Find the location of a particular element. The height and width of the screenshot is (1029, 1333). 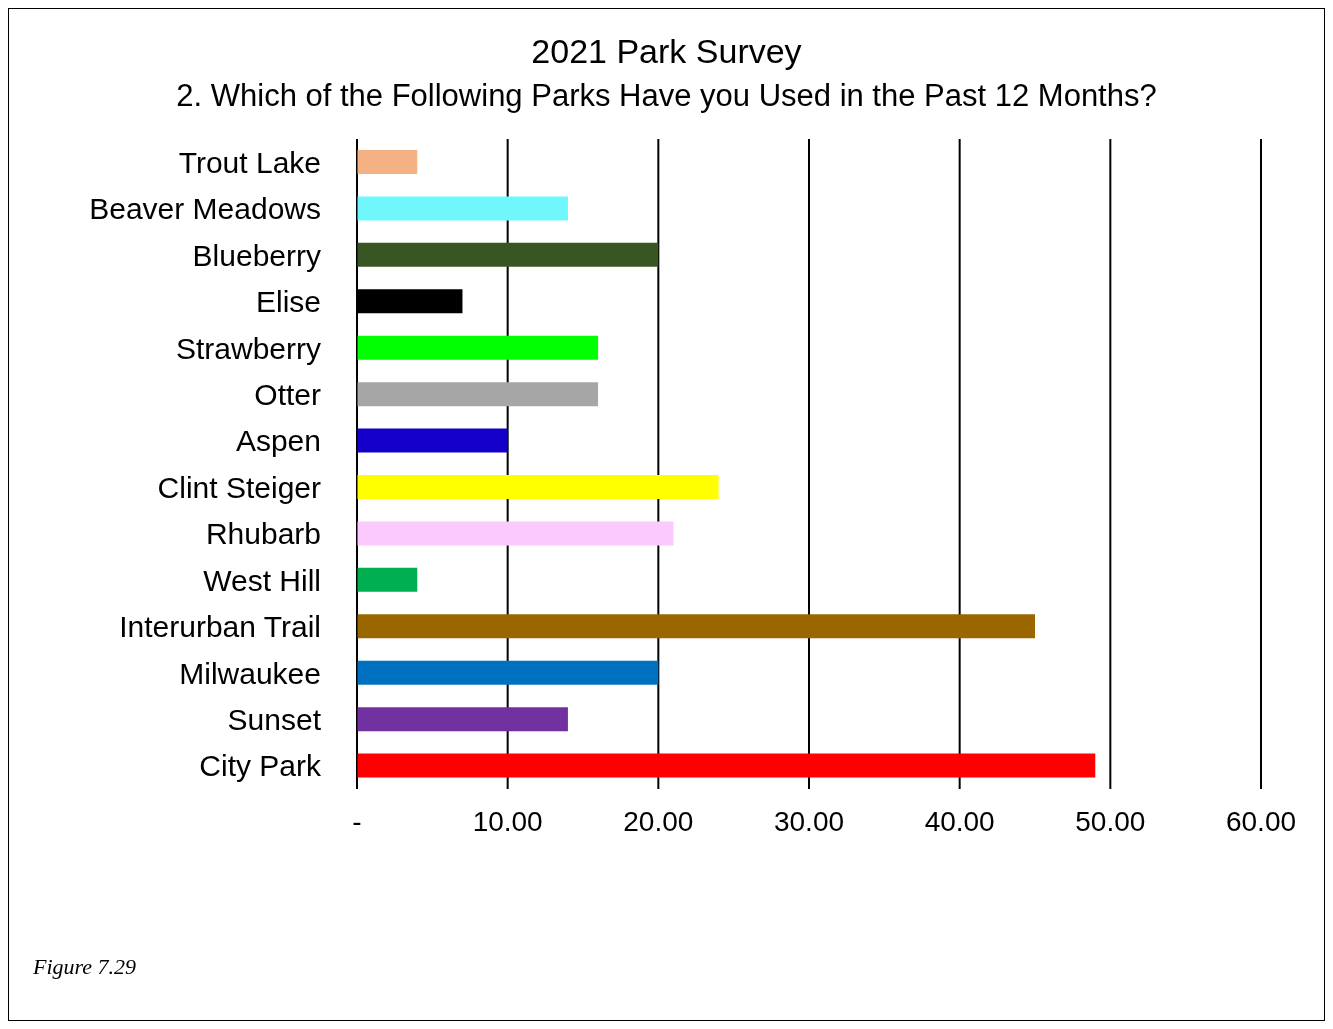

y-tick-label: Blueberry is located at coordinates (256, 255).